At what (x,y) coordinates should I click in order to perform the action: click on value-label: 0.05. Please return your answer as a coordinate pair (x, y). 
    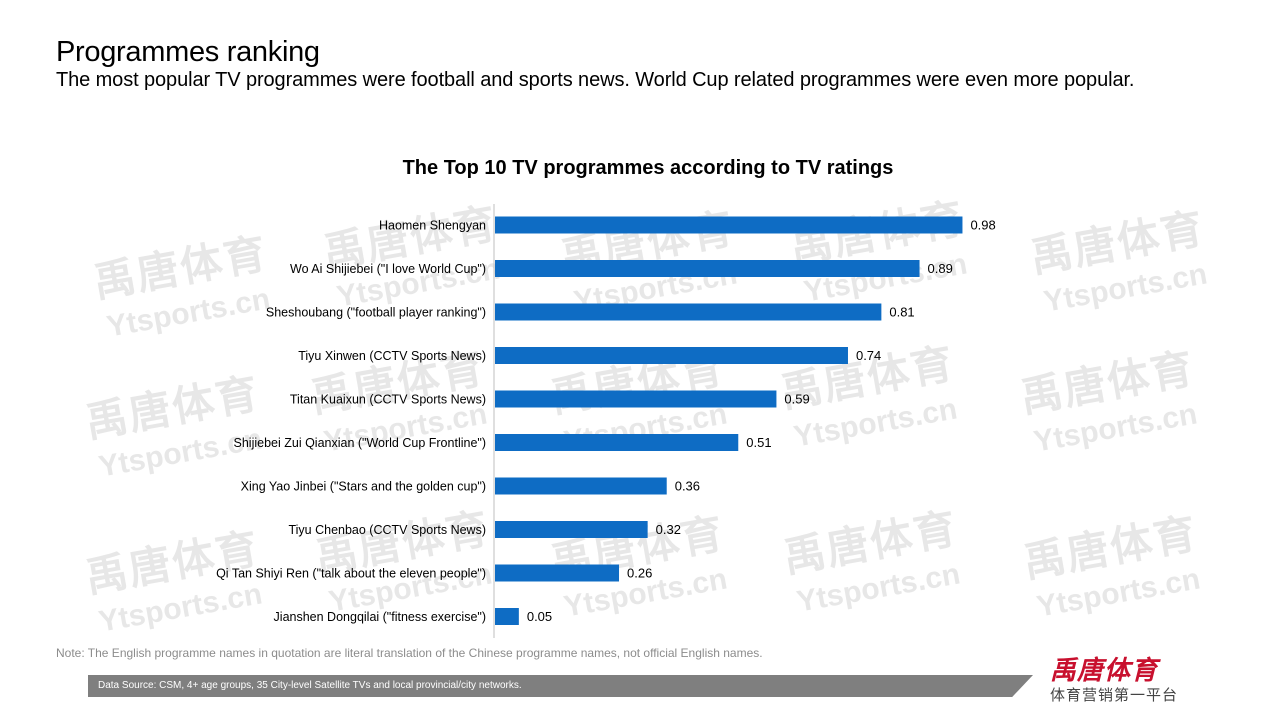
    Looking at the image, I should click on (539, 616).